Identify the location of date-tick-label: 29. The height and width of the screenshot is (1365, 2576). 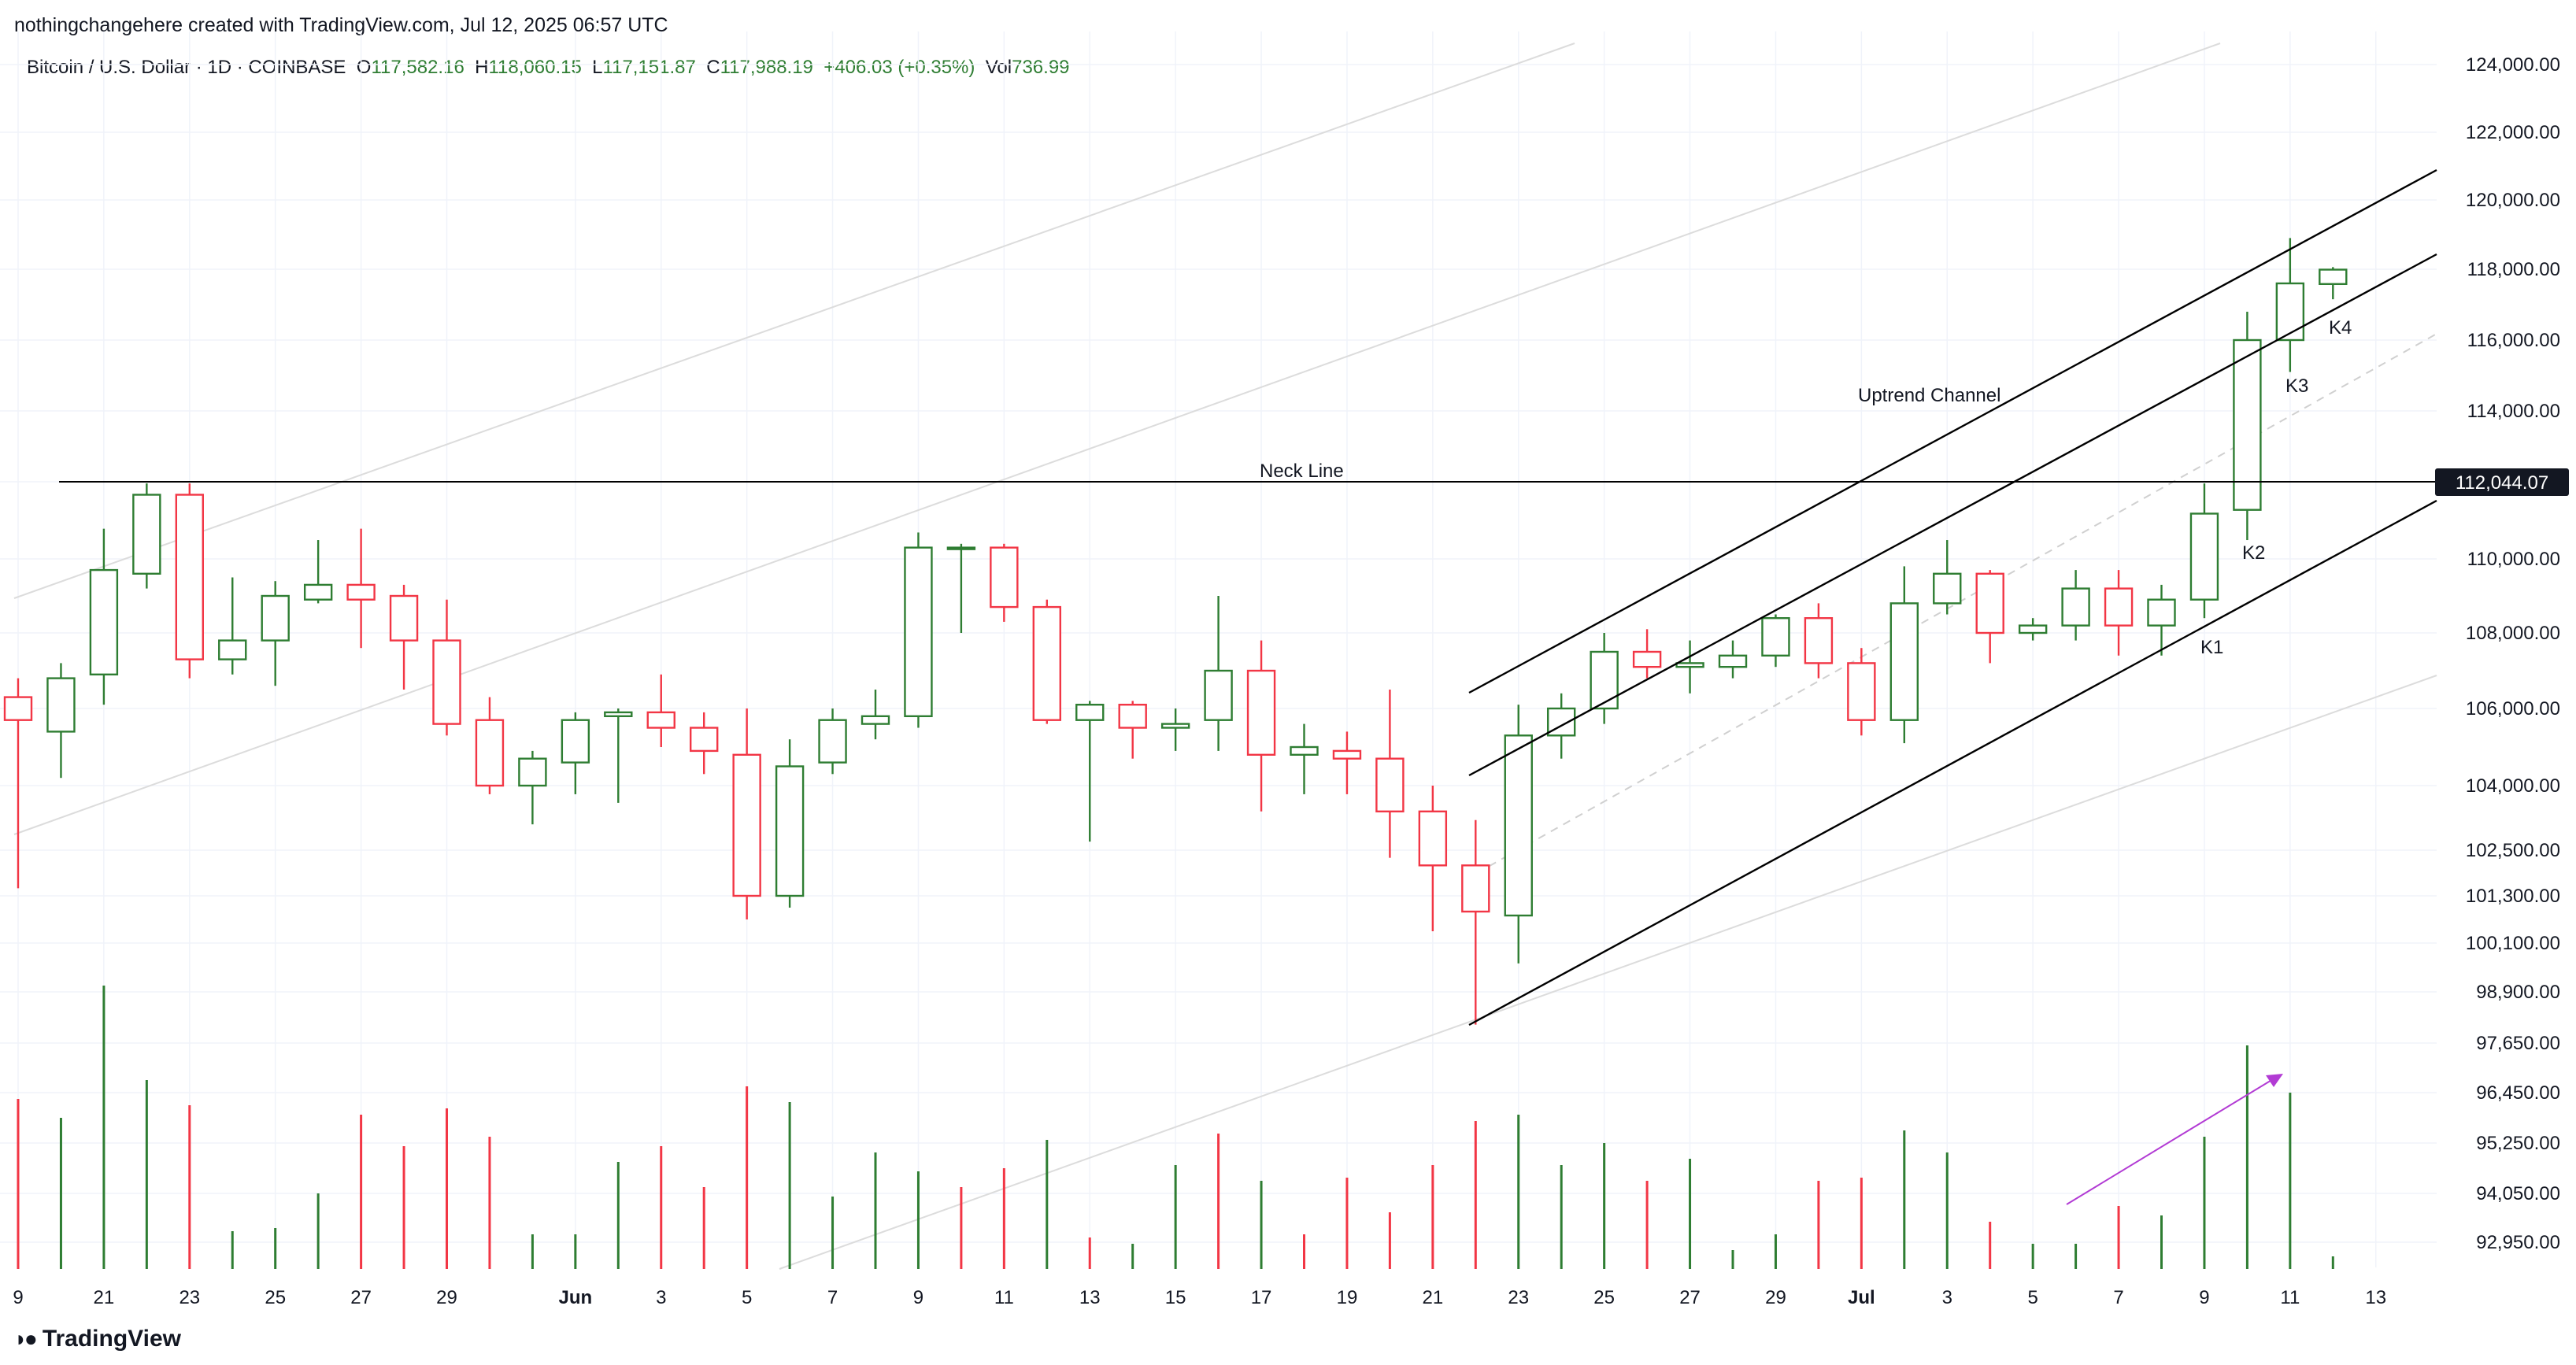
(1775, 1297).